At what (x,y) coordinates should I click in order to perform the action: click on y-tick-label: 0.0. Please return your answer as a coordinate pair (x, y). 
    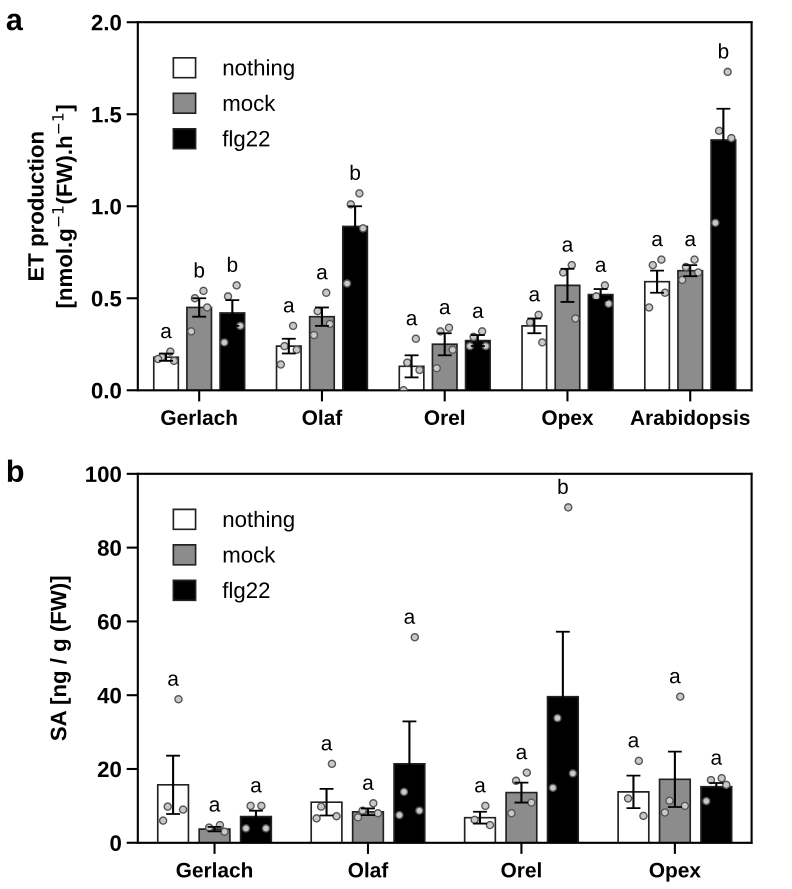
    Looking at the image, I should click on (106, 390).